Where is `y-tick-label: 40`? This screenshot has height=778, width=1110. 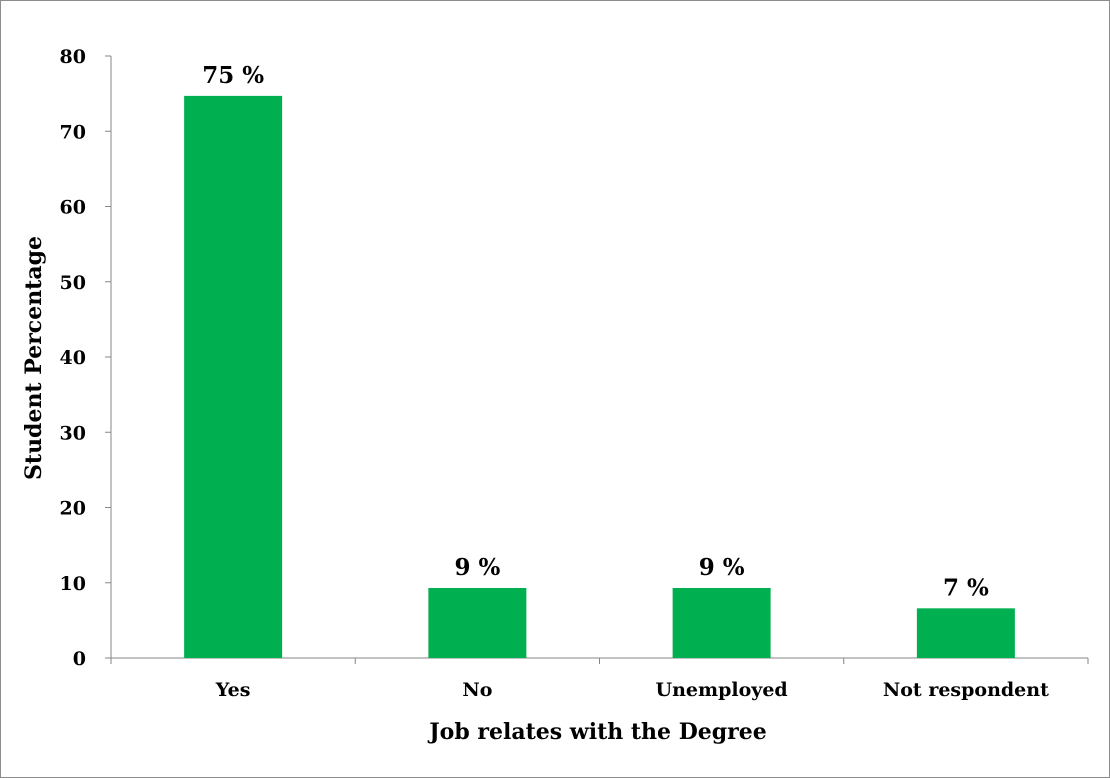 y-tick-label: 40 is located at coordinates (73, 358).